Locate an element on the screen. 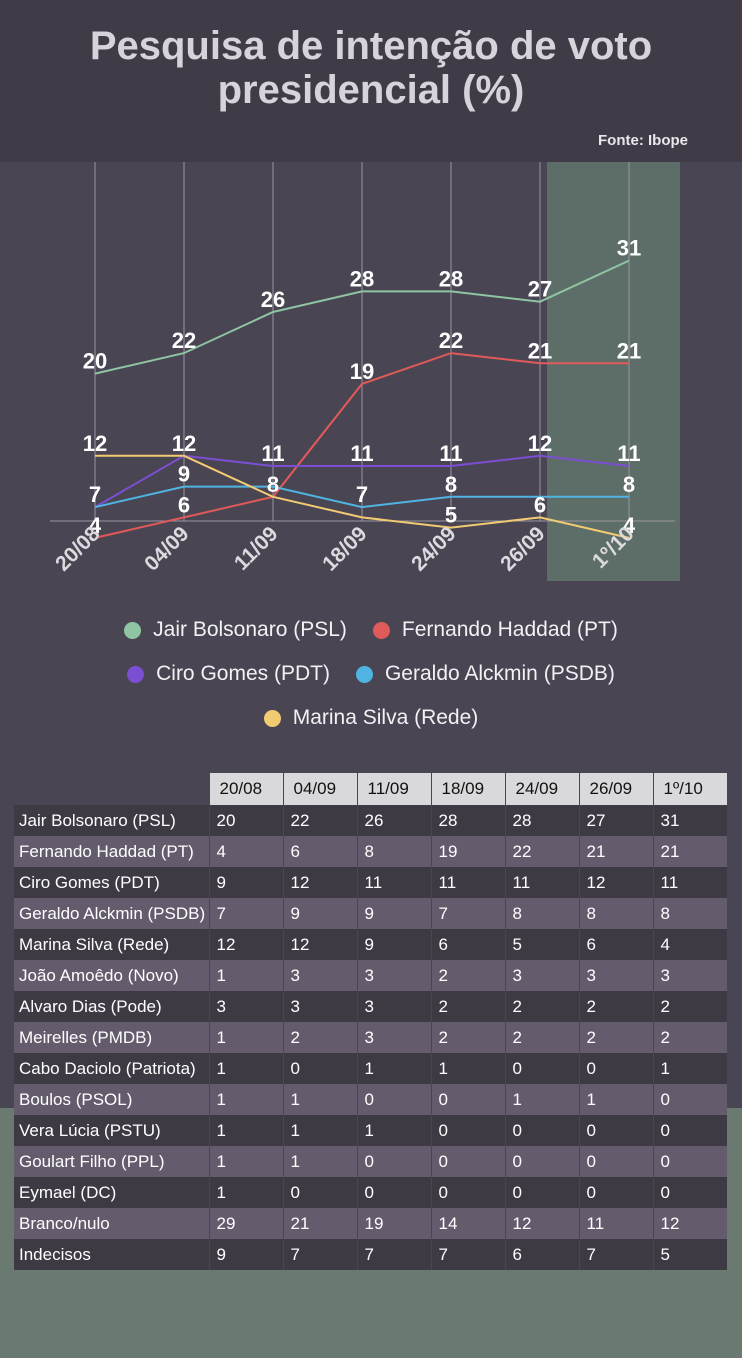  table-row: Ciro Gomes (PDT) 9 12 11 11 11 12 11 is located at coordinates (370, 882).